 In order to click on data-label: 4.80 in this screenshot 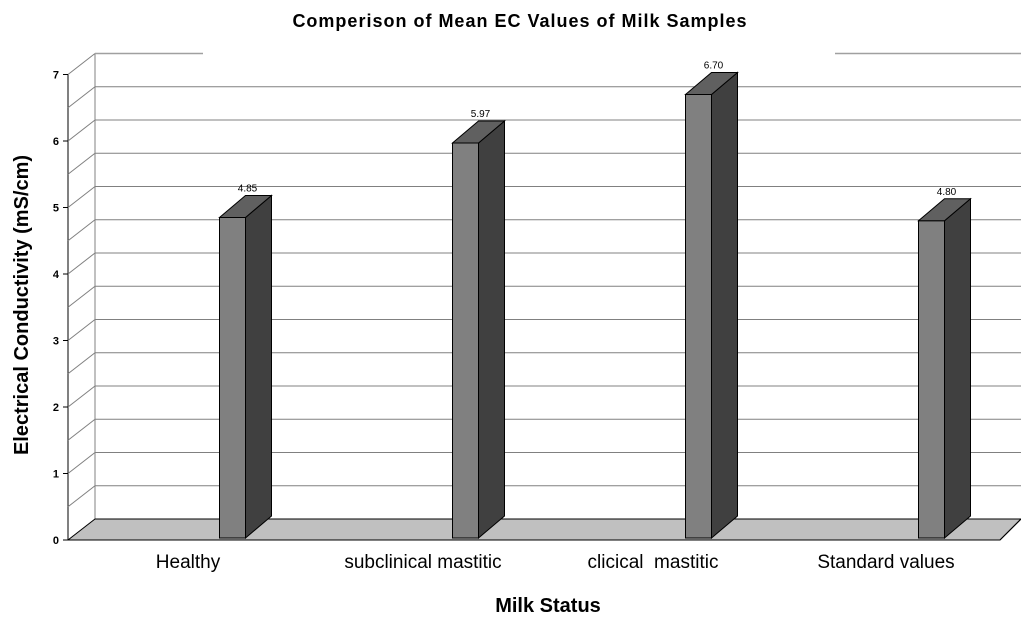, I will do `click(947, 192)`.